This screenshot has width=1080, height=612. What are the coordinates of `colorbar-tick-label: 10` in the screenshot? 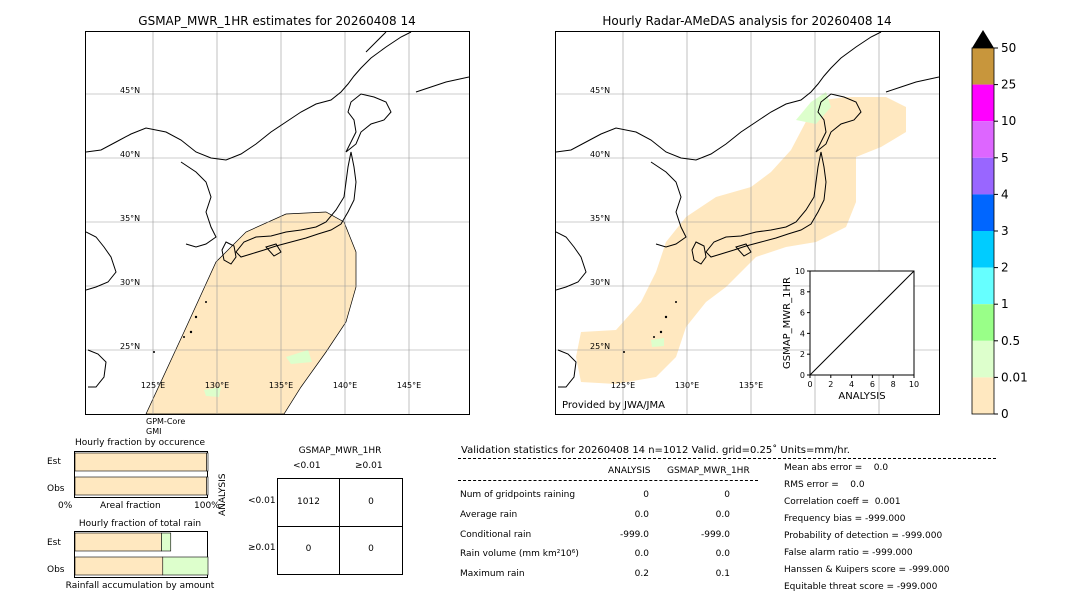 It's located at (1008, 121).